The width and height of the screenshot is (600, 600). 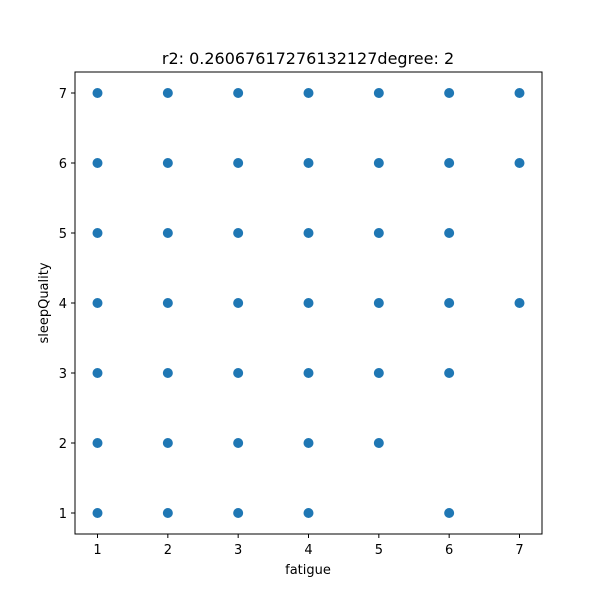 What do you see at coordinates (44, 302) in the screenshot?
I see `y-axis-label: sleepQuality` at bounding box center [44, 302].